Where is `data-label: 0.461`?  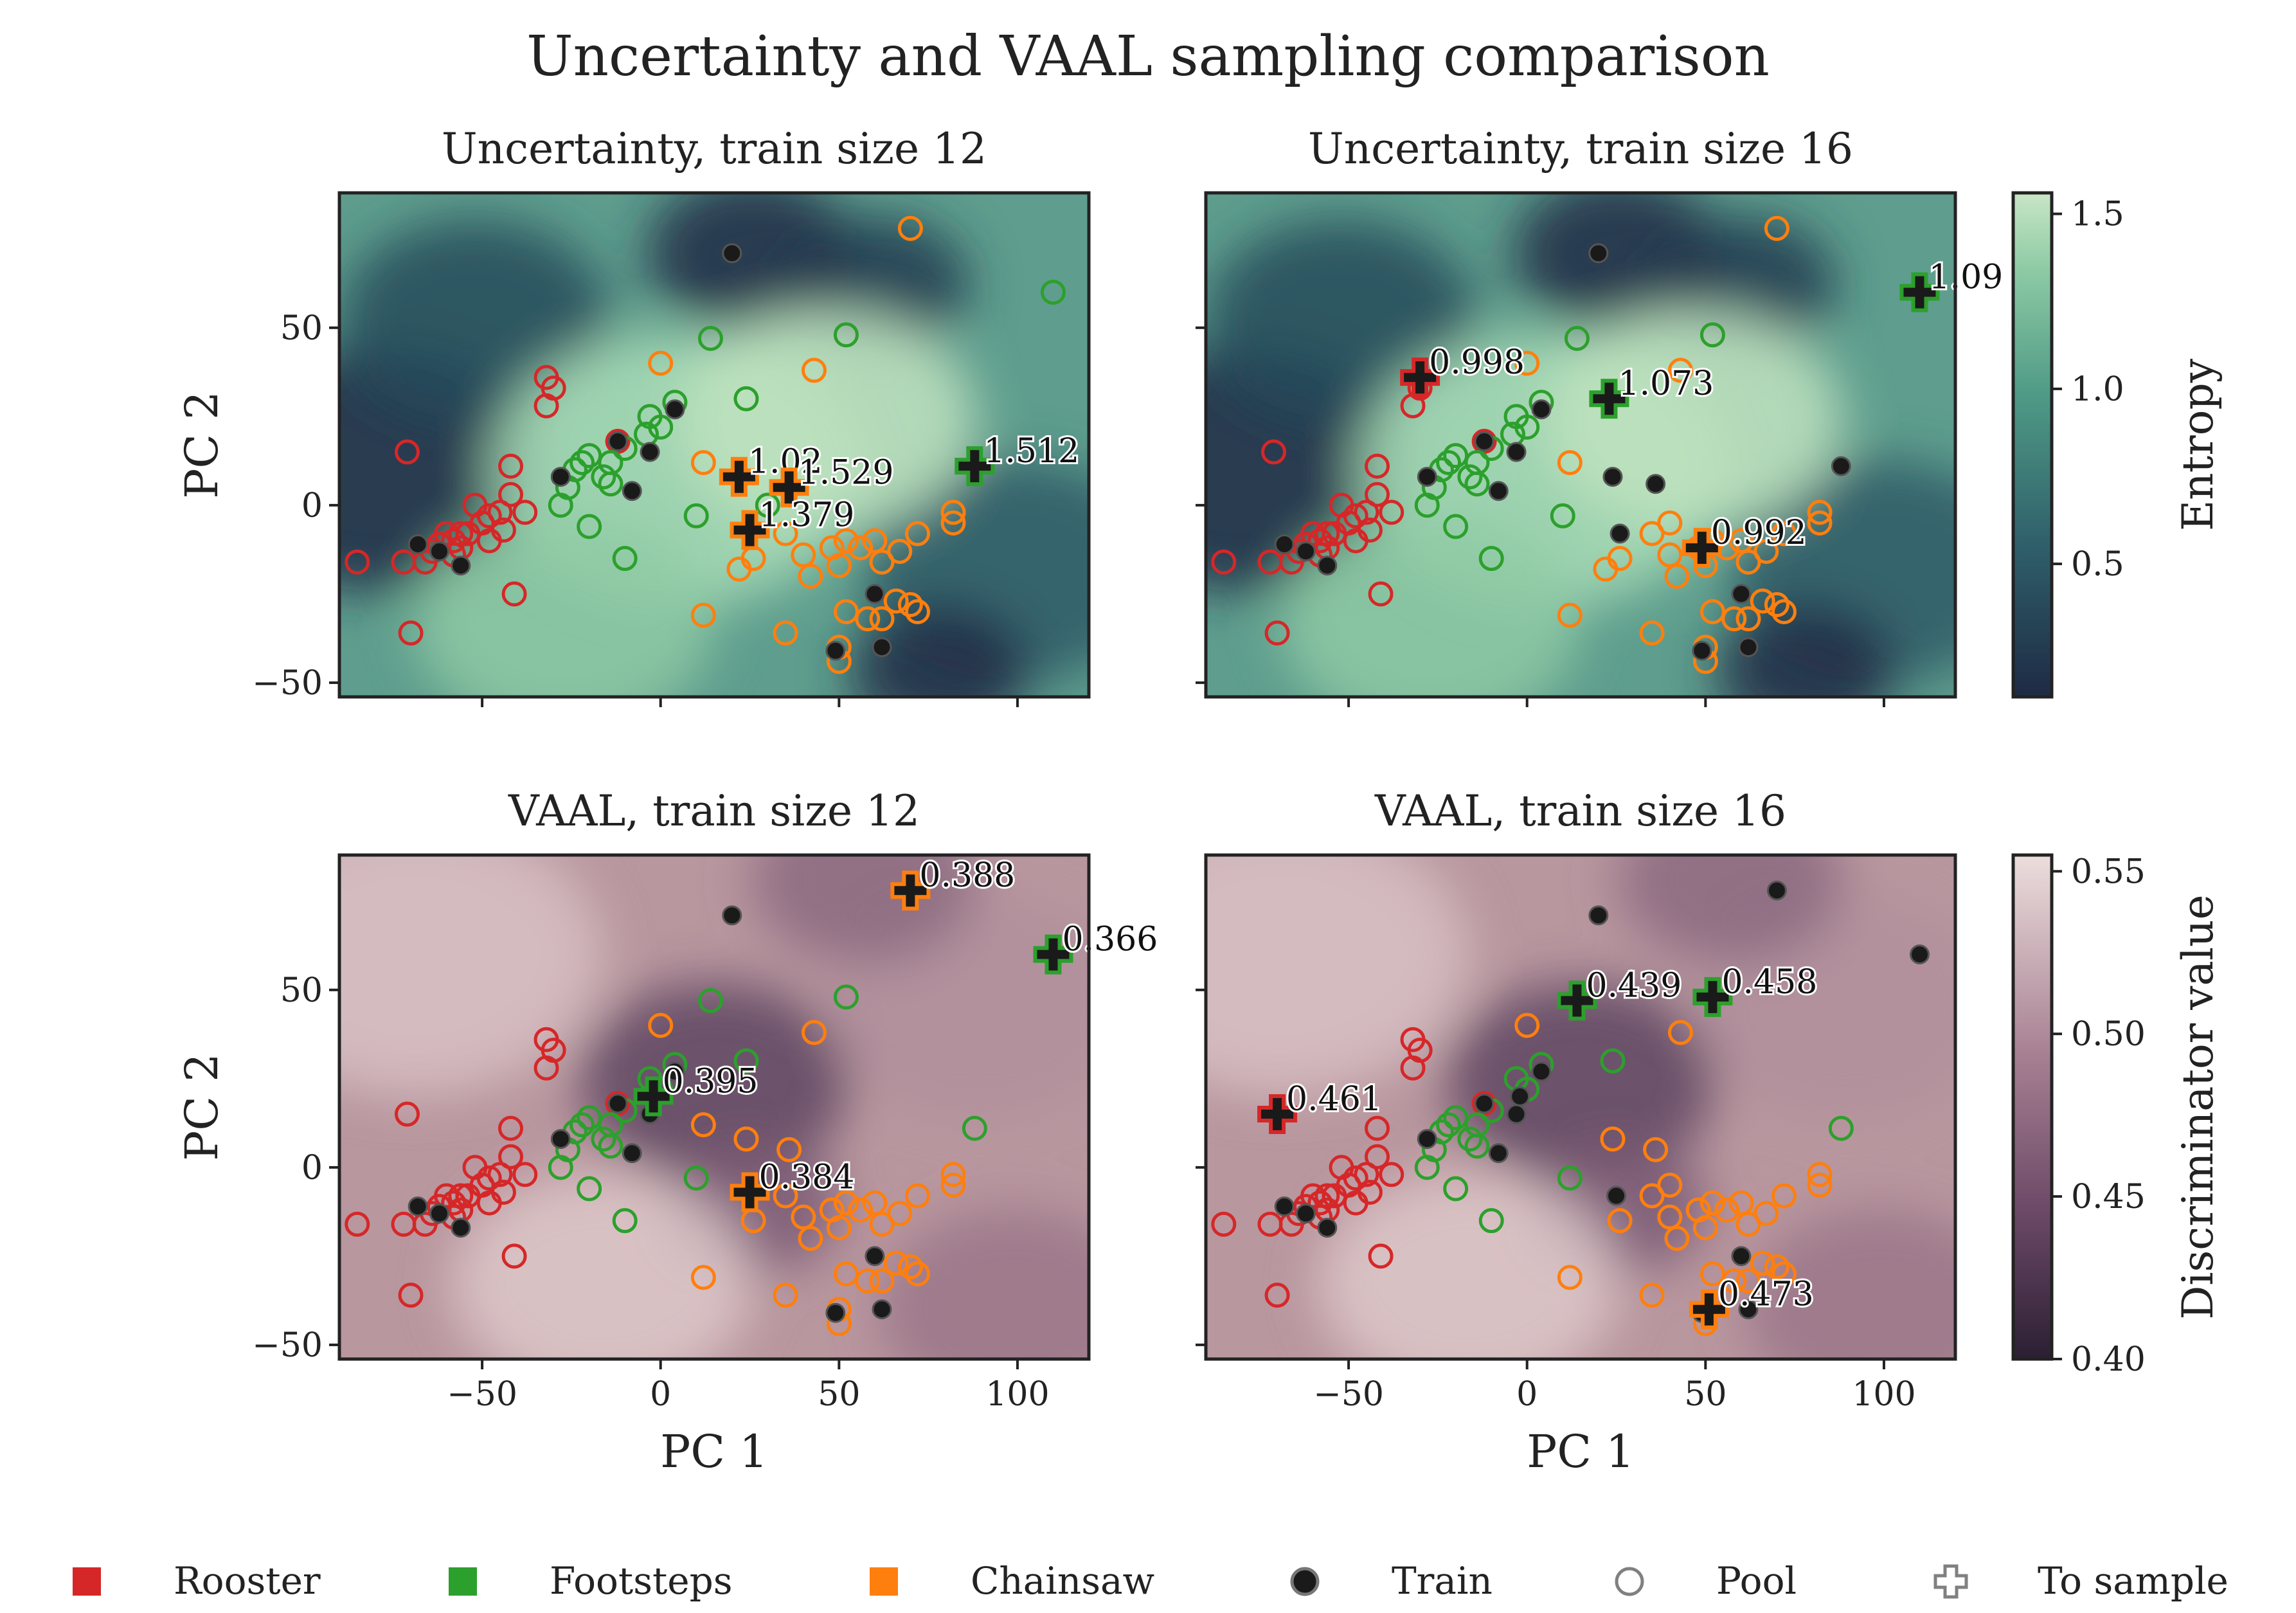 data-label: 0.461 is located at coordinates (1334, 1099).